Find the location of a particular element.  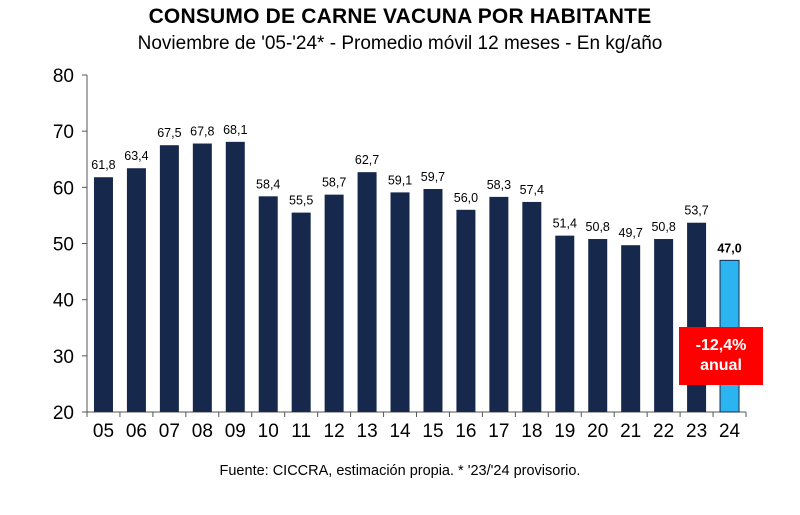

bar-value-label: 57,4 is located at coordinates (532, 190).